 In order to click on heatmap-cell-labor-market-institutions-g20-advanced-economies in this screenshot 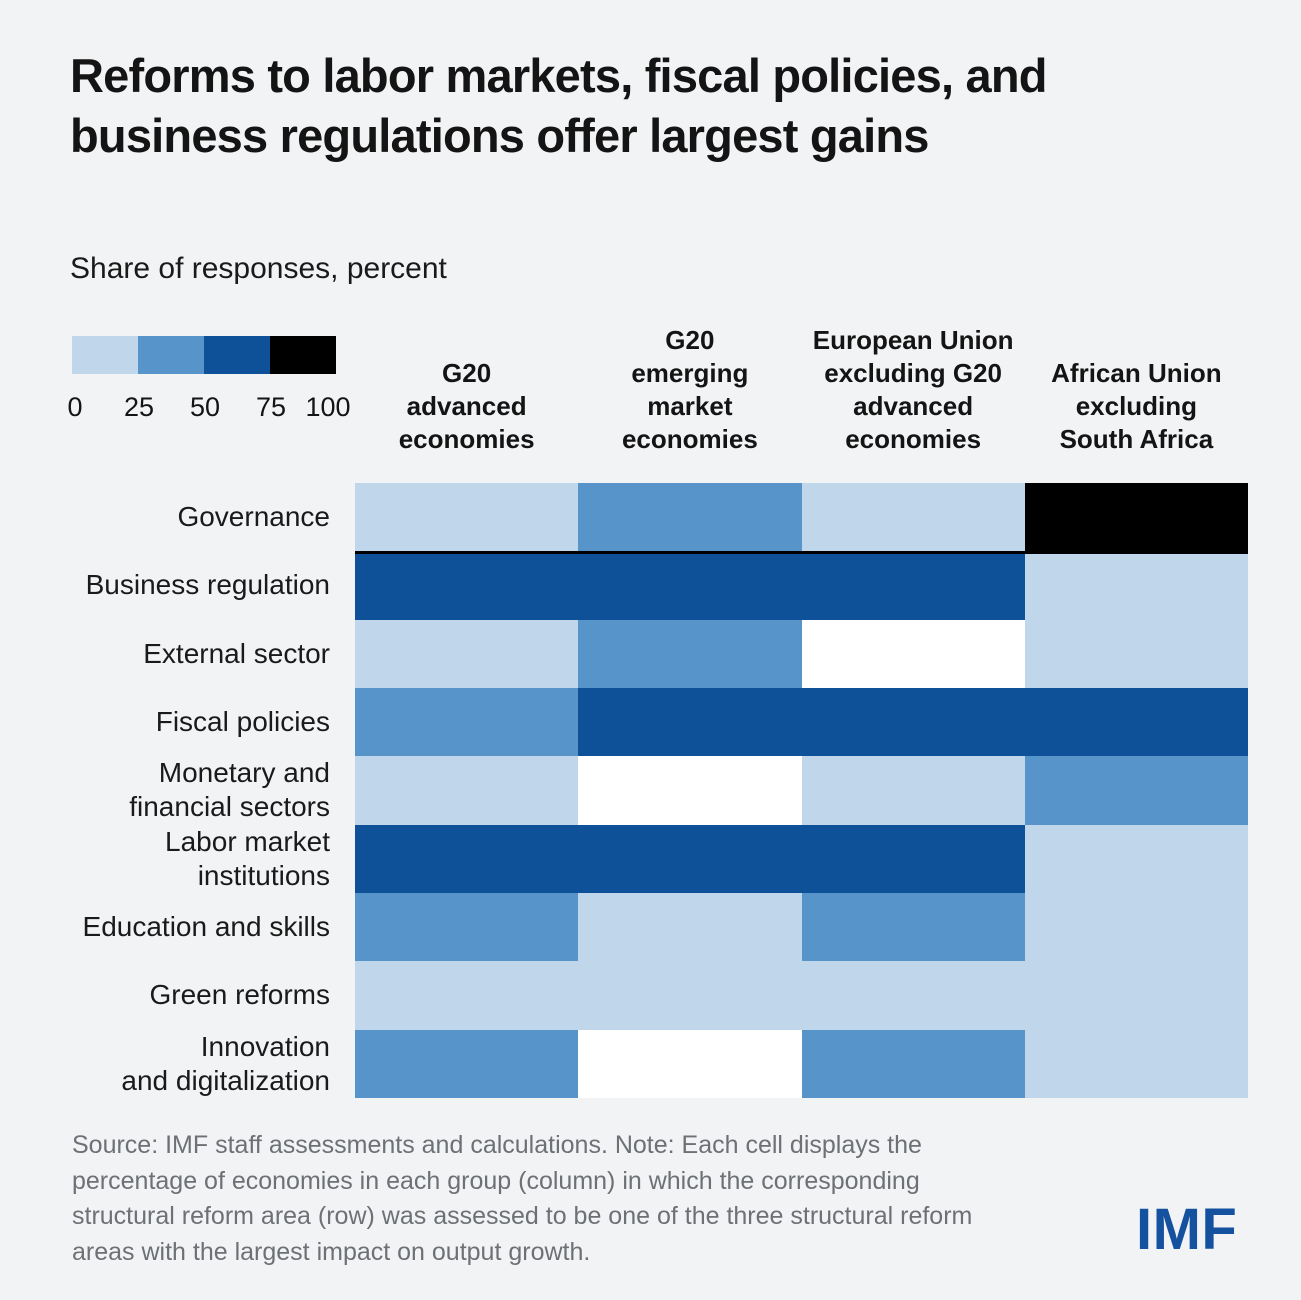, I will do `click(467, 858)`.